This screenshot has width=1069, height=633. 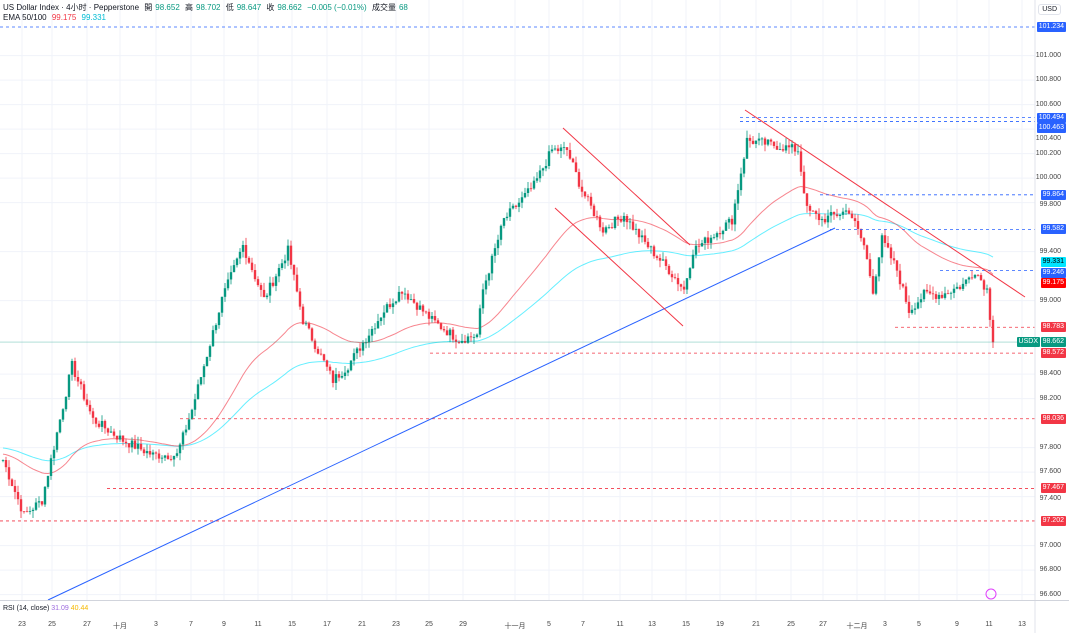 What do you see at coordinates (292, 624) in the screenshot?
I see `x-tick-label: 15` at bounding box center [292, 624].